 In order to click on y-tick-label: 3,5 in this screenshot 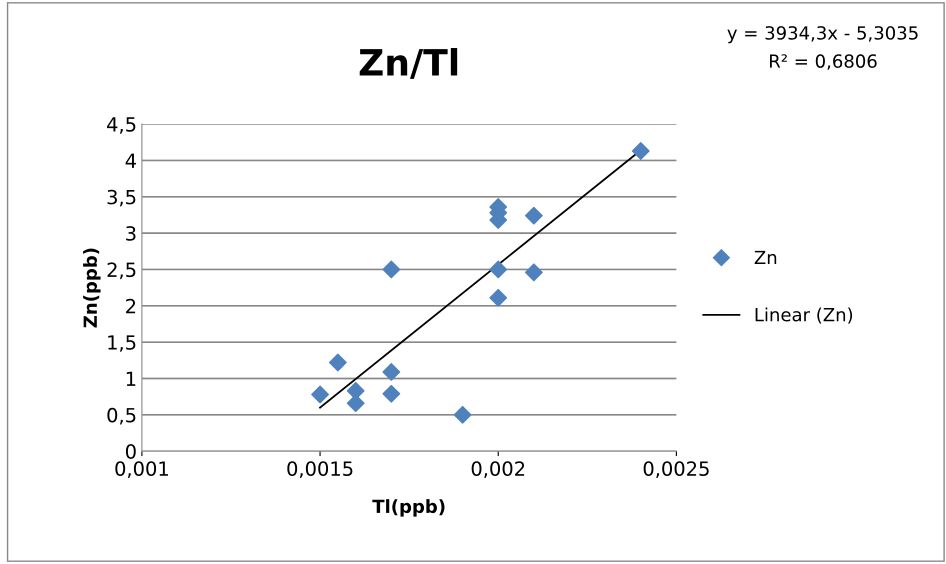, I will do `click(122, 198)`.